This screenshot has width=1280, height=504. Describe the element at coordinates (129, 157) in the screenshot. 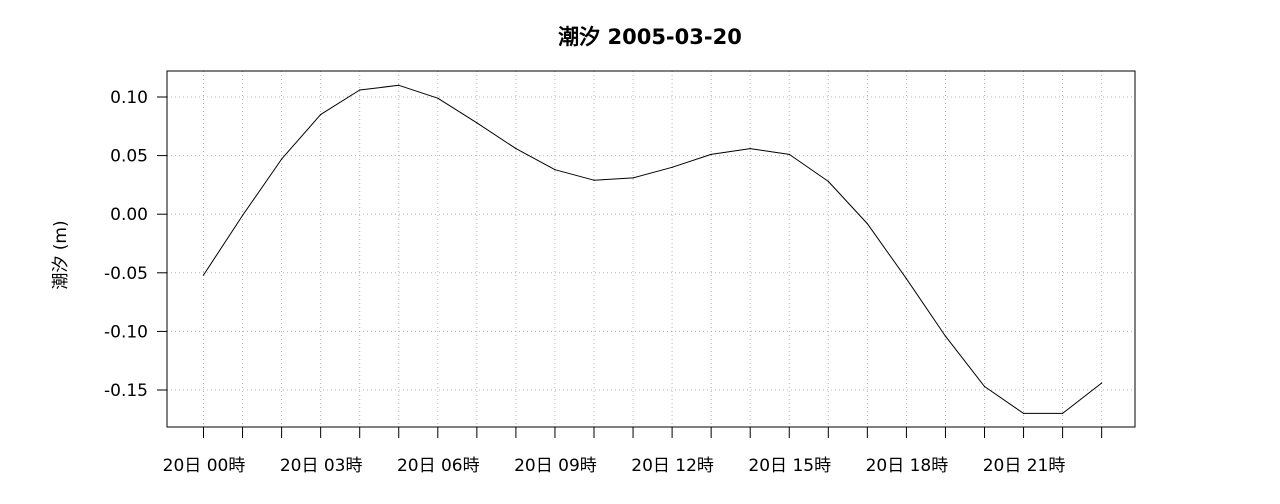

I see `y-tick-label: 0.05` at that location.